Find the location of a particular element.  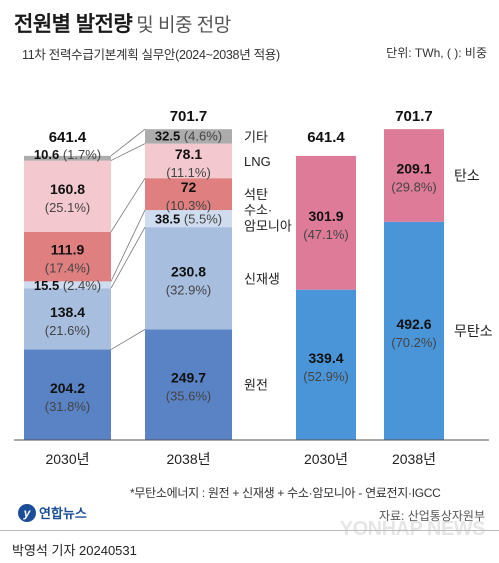

source-label: 자료: 산업통상자원부 is located at coordinates (431, 516).